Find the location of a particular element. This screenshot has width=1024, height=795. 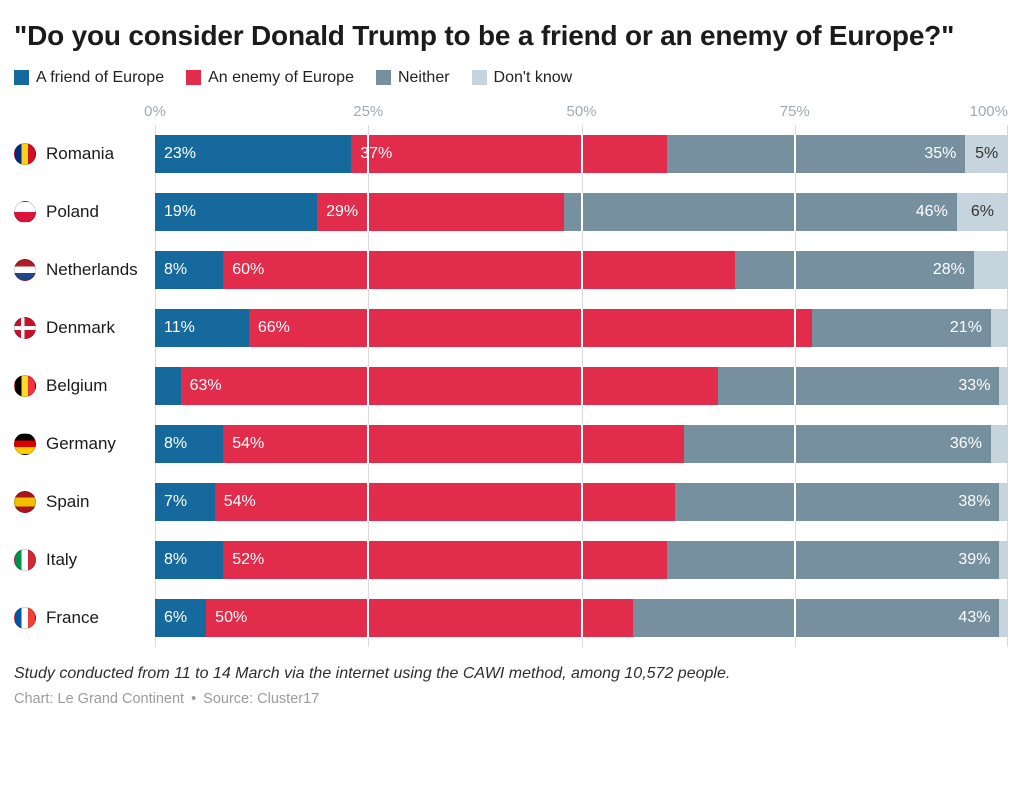

source-credit: Source: Cluster17 is located at coordinates (261, 698).